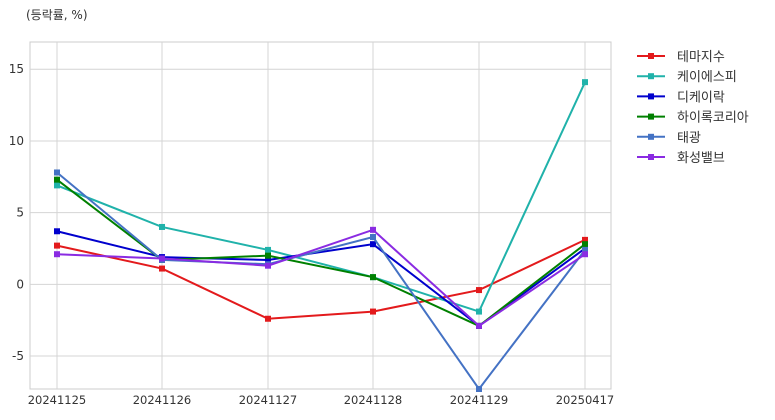 The image size is (775, 420). I want to click on legend-label: 케이에스피, so click(707, 77).